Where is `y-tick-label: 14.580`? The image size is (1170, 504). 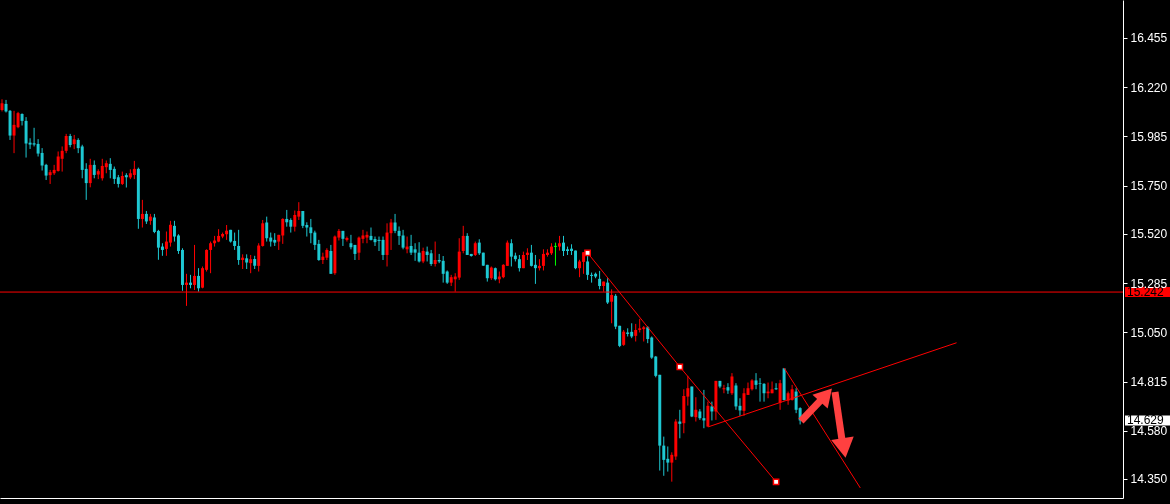 y-tick-label: 14.580 is located at coordinates (1149, 431).